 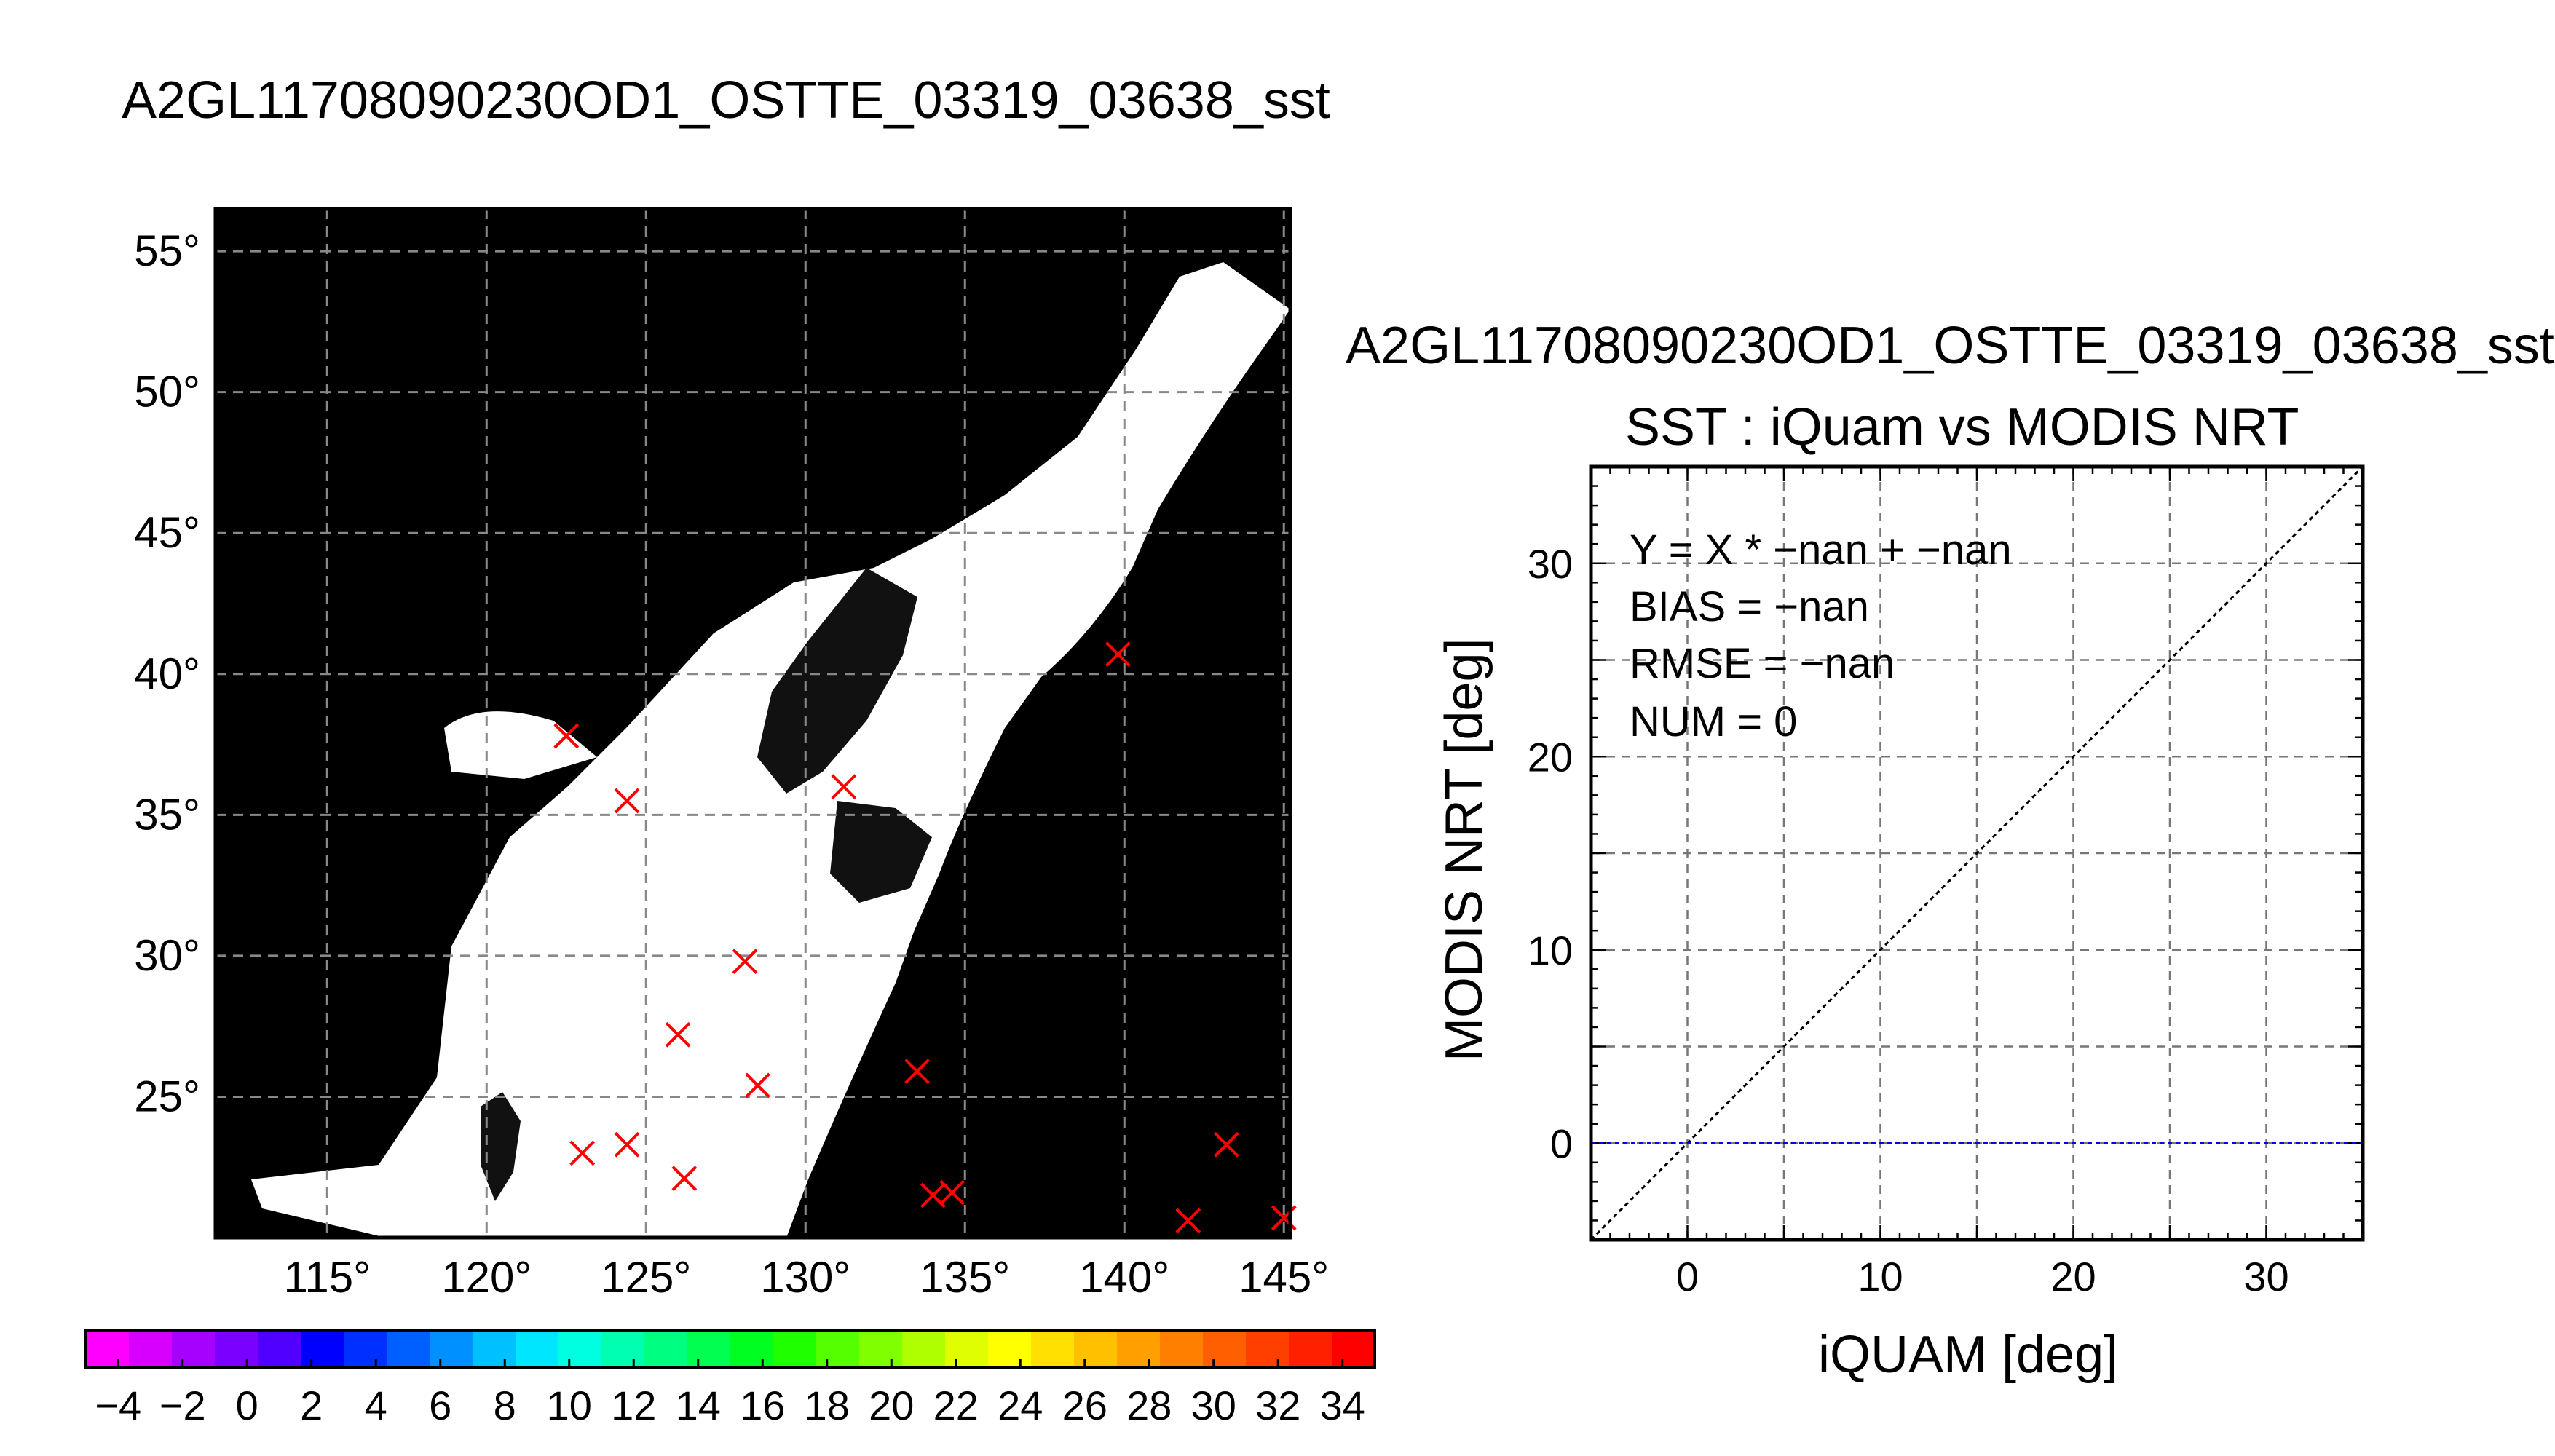 I want to click on scatter-x-tick-label: 0, so click(x=1687, y=1276).